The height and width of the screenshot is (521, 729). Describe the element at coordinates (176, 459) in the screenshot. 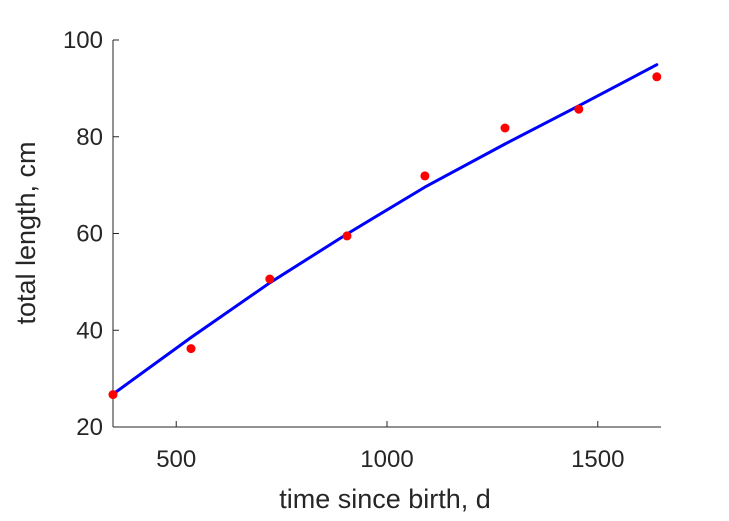

I see `x-tick-label: 500` at that location.